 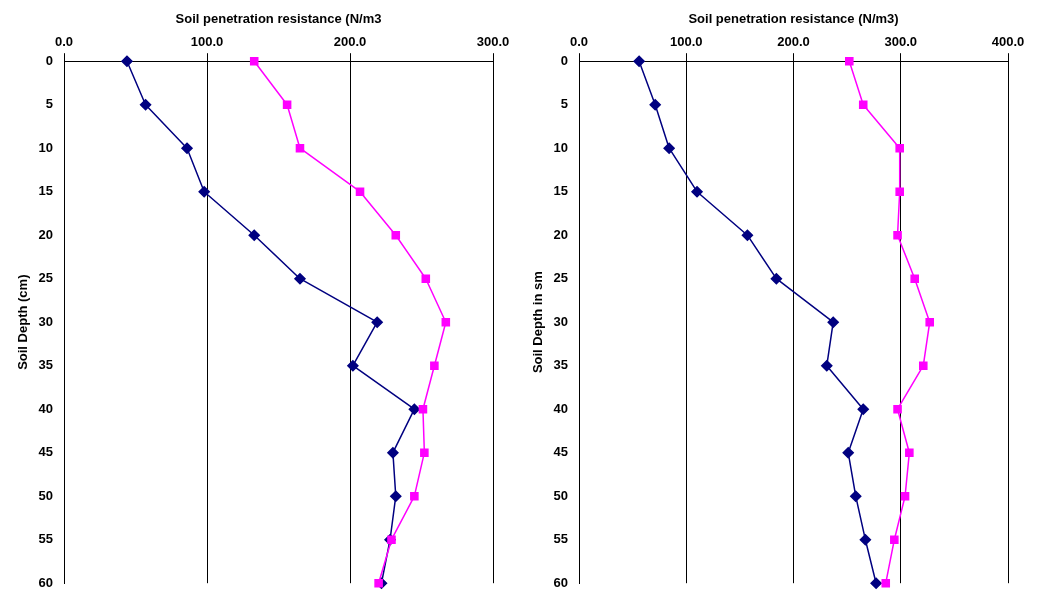 What do you see at coordinates (23, 322) in the screenshot?
I see `y-axis-title: Soil Depth (cm)` at bounding box center [23, 322].